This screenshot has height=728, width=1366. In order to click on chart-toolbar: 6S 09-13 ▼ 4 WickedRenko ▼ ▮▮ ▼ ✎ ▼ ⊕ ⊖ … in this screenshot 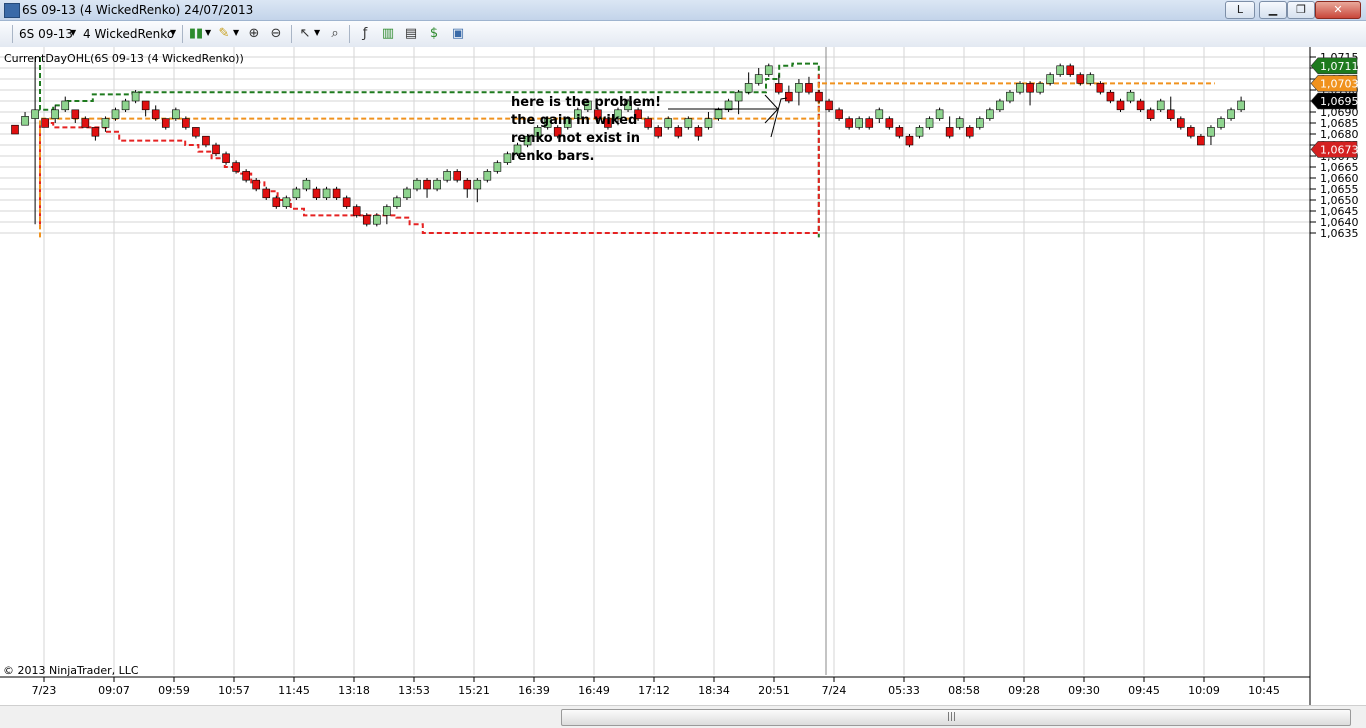, I will do `click(683, 34)`.